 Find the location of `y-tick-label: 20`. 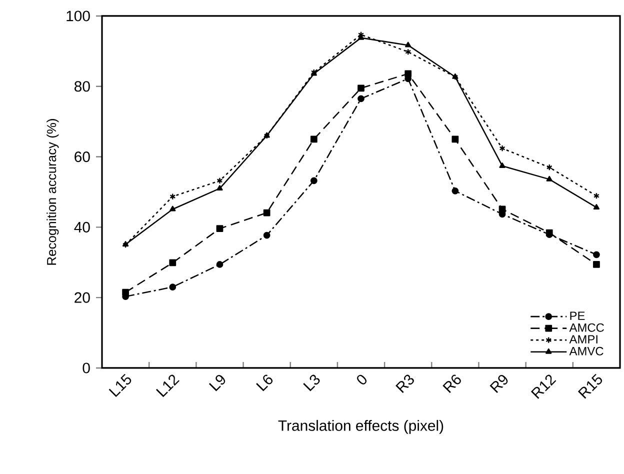

y-tick-label: 20 is located at coordinates (82, 297).